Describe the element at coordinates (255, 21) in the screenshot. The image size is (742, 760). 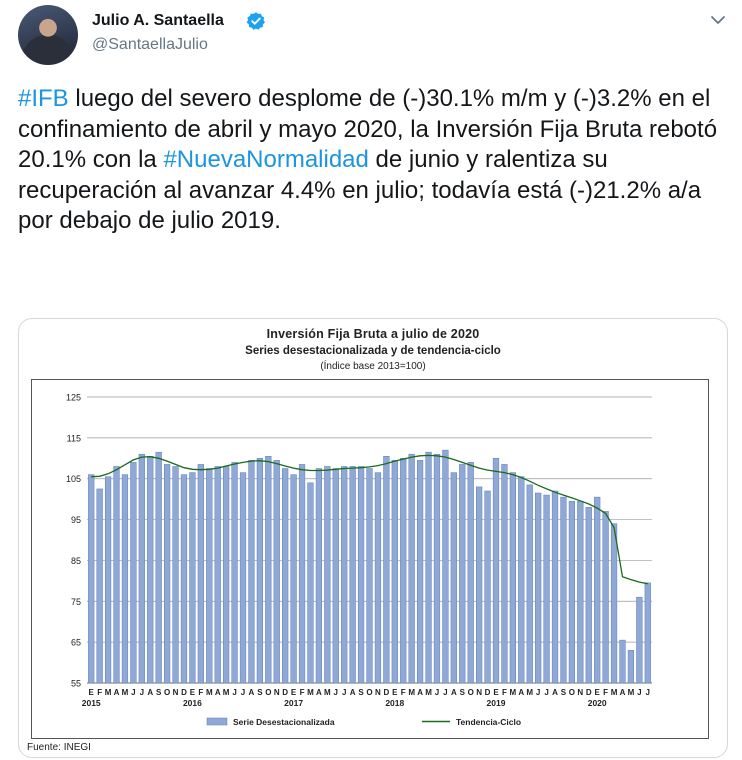
I see `verified-badge-icon` at that location.